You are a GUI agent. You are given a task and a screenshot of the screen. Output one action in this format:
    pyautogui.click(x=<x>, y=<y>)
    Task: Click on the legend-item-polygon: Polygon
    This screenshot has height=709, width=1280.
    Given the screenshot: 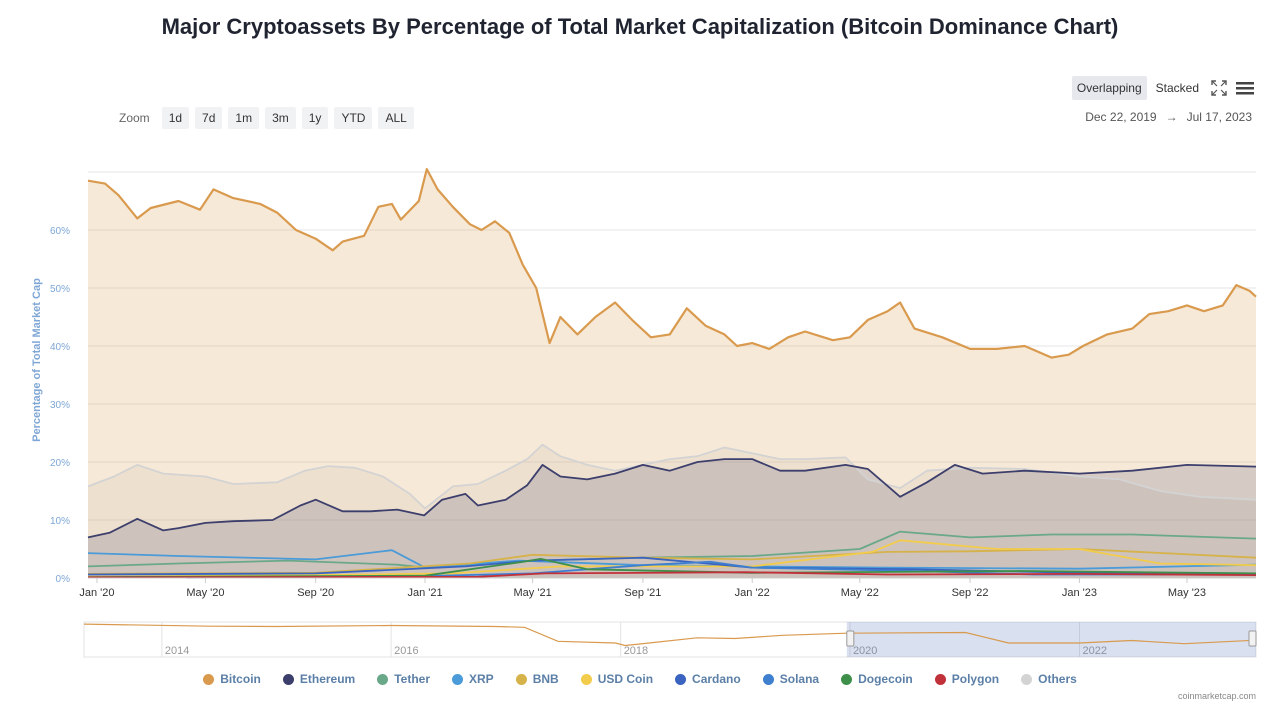 What is the action you would take?
    pyautogui.click(x=967, y=679)
    